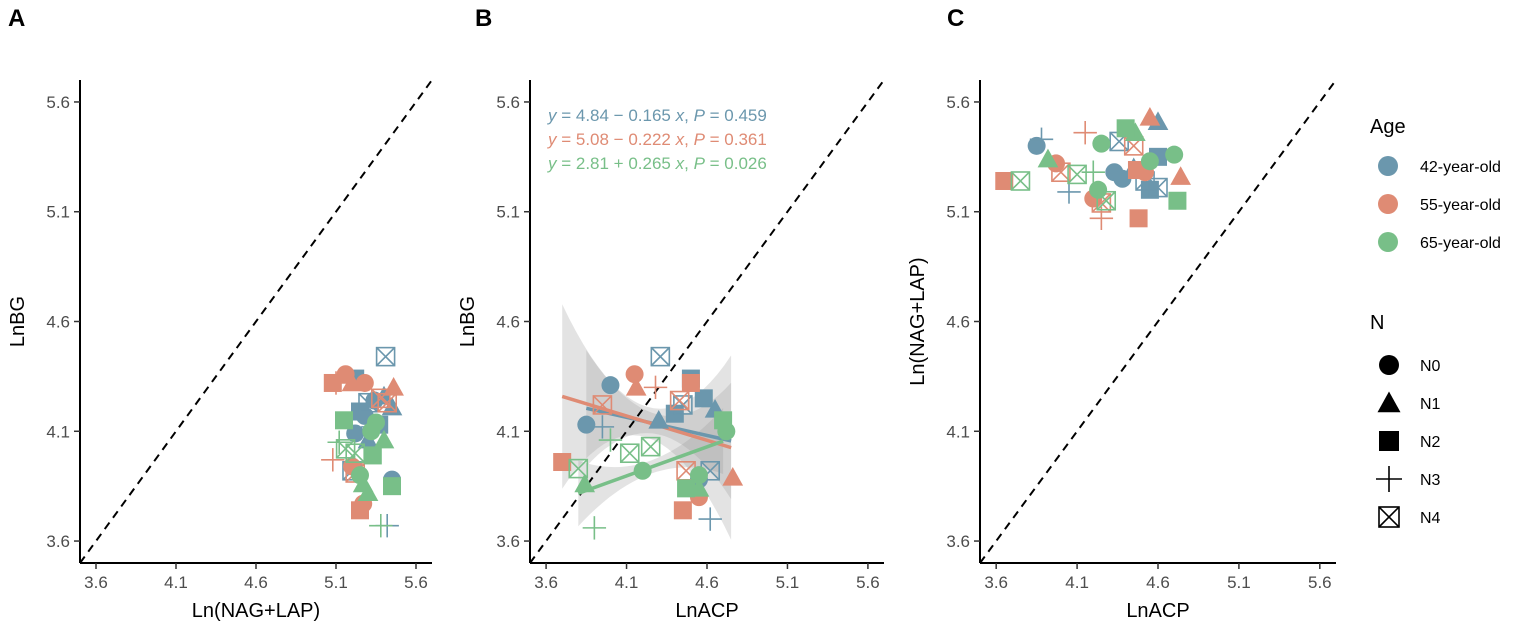  What do you see at coordinates (1460, 205) in the screenshot?
I see `legend-age-label: 55-year-old` at bounding box center [1460, 205].